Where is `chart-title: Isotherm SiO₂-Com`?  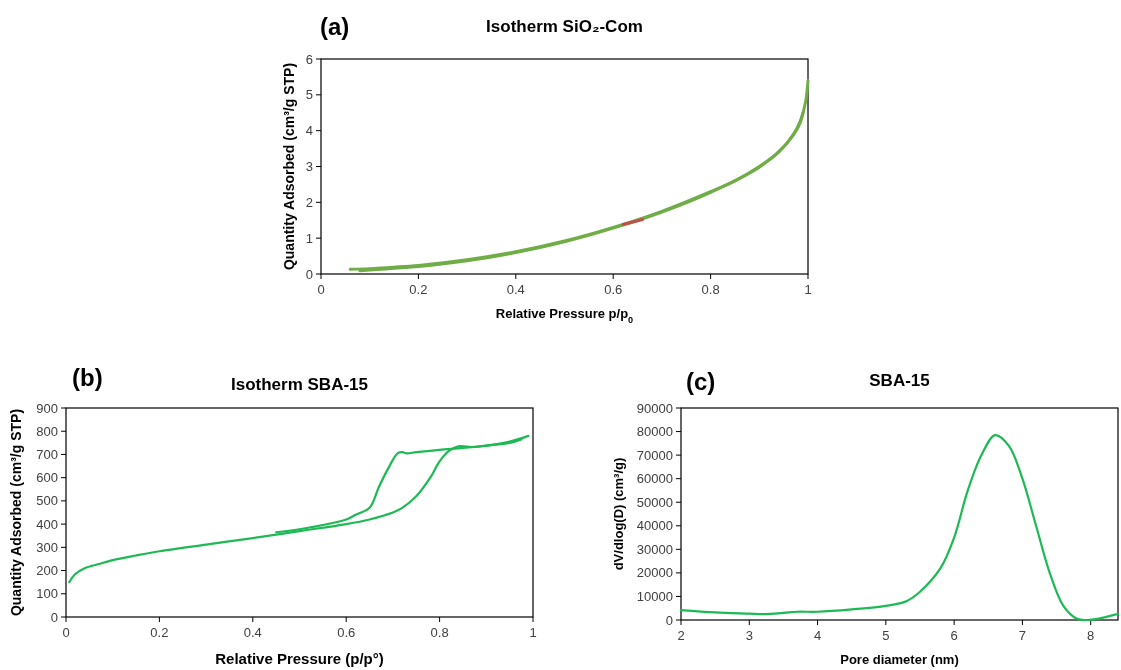
chart-title: Isotherm SiO₂-Com is located at coordinates (564, 26).